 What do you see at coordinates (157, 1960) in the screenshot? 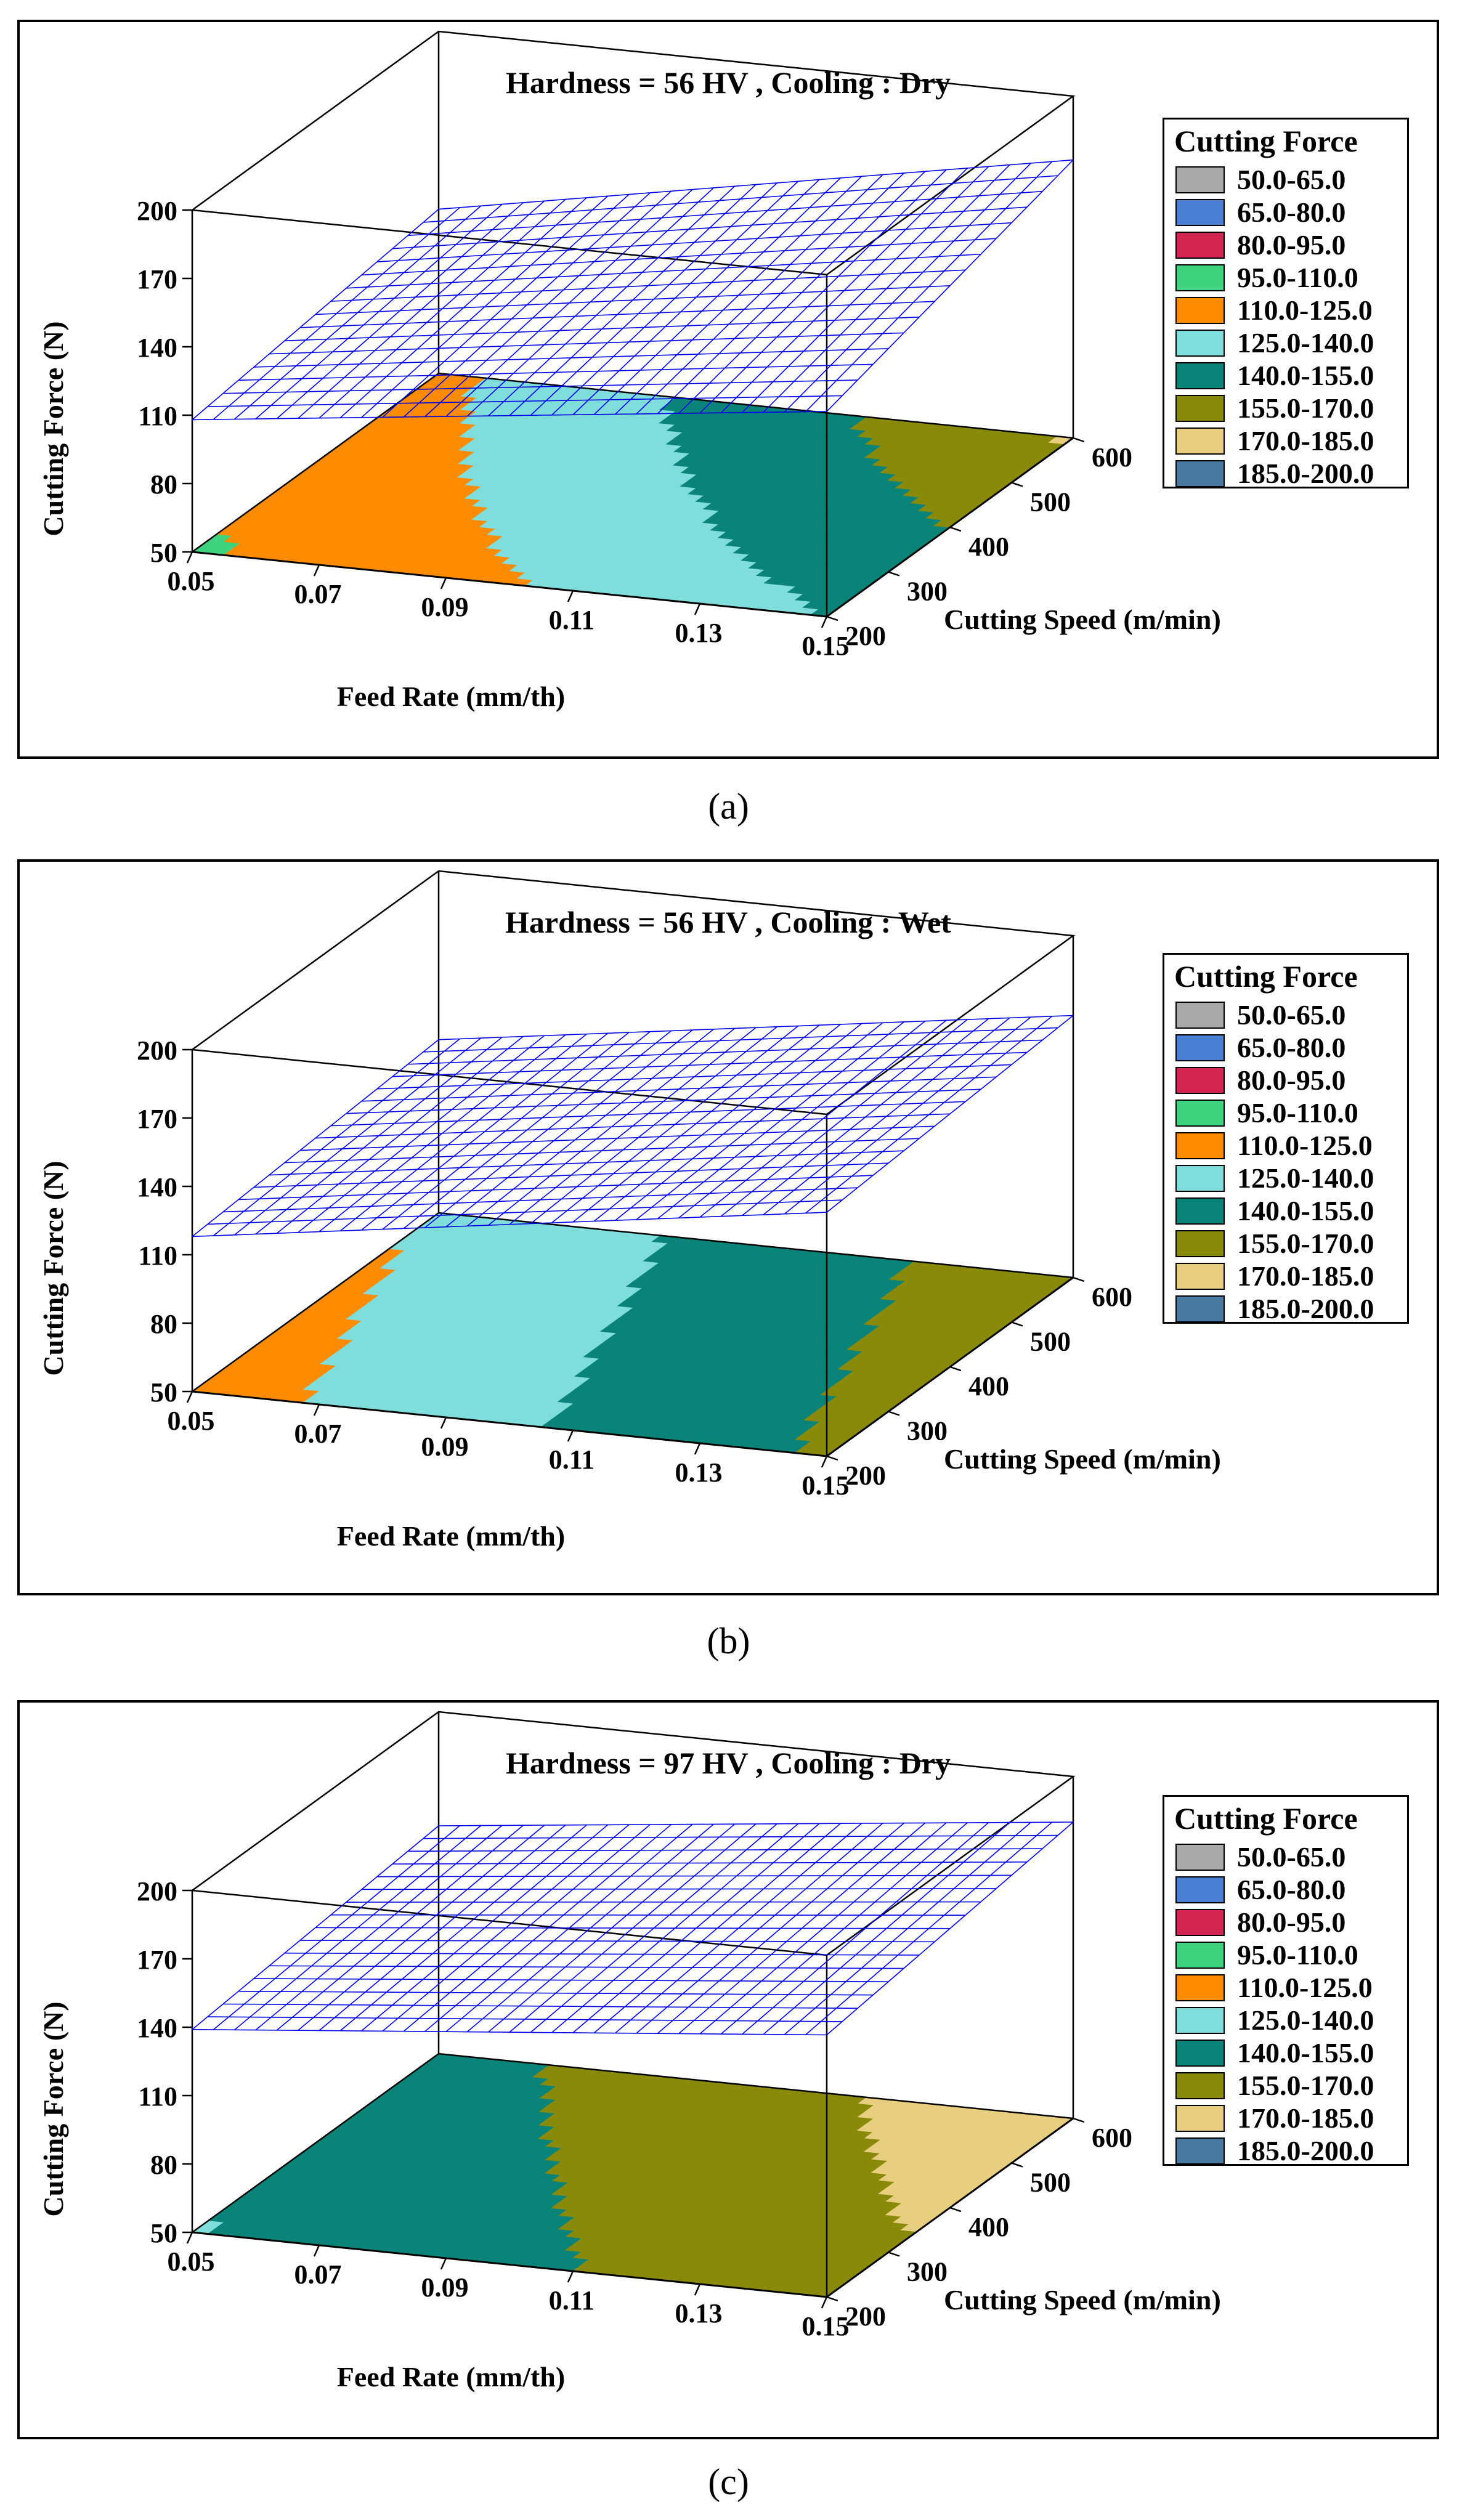
I see `z-tick-label: 170` at bounding box center [157, 1960].